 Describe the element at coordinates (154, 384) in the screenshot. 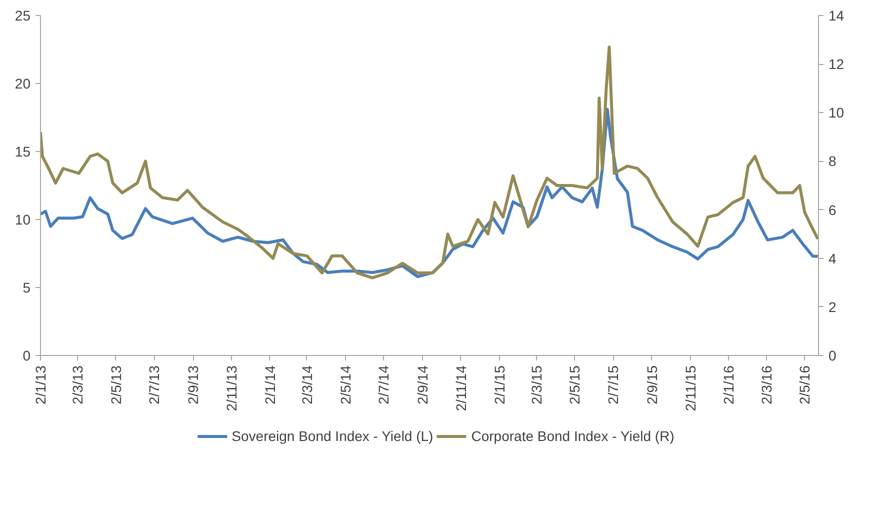

I see `x-tick-label: 2/7/13` at that location.